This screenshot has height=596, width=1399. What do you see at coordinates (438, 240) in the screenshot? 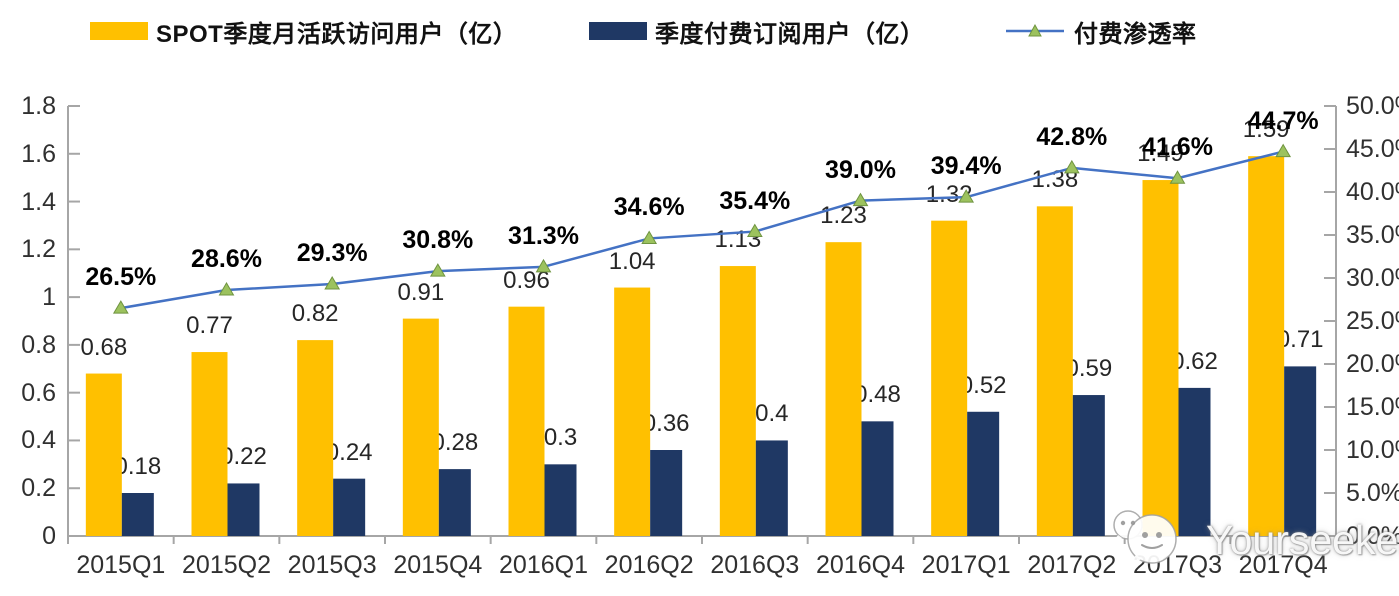
I see `penetration-rate-label: 30.8%` at bounding box center [438, 240].